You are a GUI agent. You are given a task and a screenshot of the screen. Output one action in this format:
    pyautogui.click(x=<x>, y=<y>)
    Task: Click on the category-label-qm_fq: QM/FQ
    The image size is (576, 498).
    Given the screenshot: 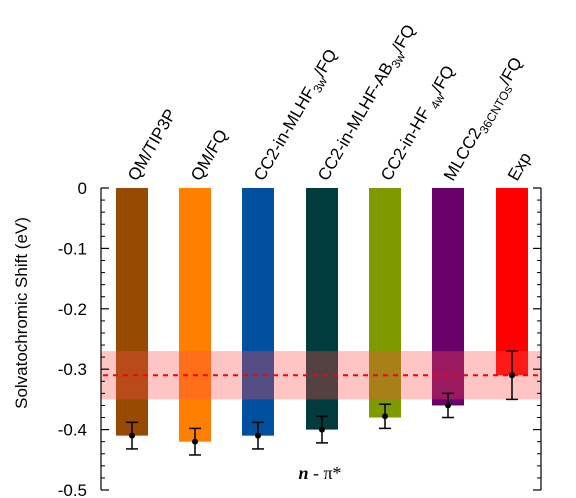 What is the action you would take?
    pyautogui.click(x=209, y=155)
    